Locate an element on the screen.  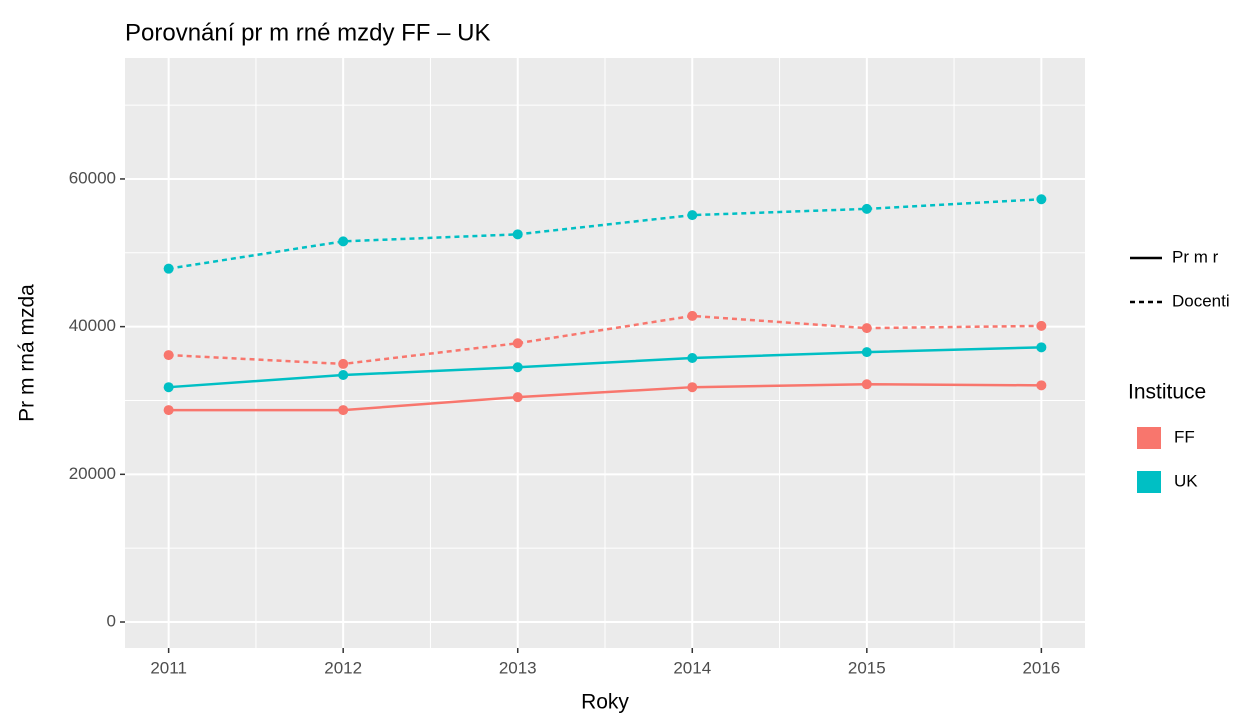
x-tick-label: 2011 is located at coordinates (168, 667).